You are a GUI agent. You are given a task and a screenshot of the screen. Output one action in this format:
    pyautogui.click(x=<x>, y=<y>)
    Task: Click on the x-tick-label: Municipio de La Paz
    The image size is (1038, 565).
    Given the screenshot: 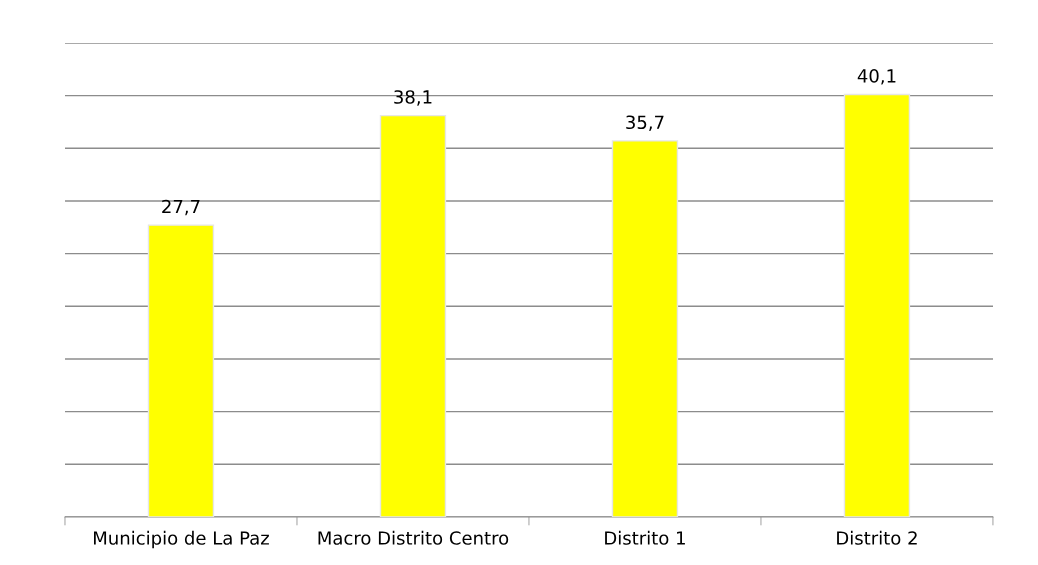 What is the action you would take?
    pyautogui.click(x=181, y=539)
    